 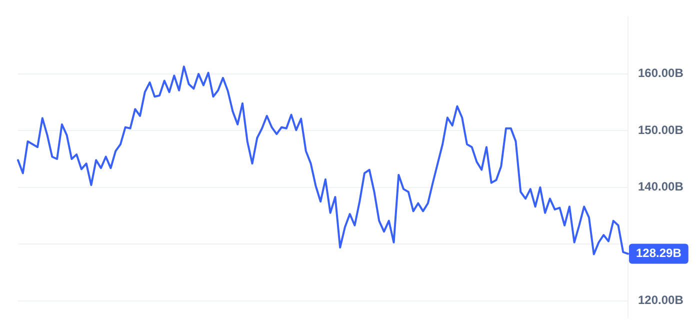 What do you see at coordinates (661, 73) in the screenshot?
I see `y-tick-label: 160.00B` at bounding box center [661, 73].